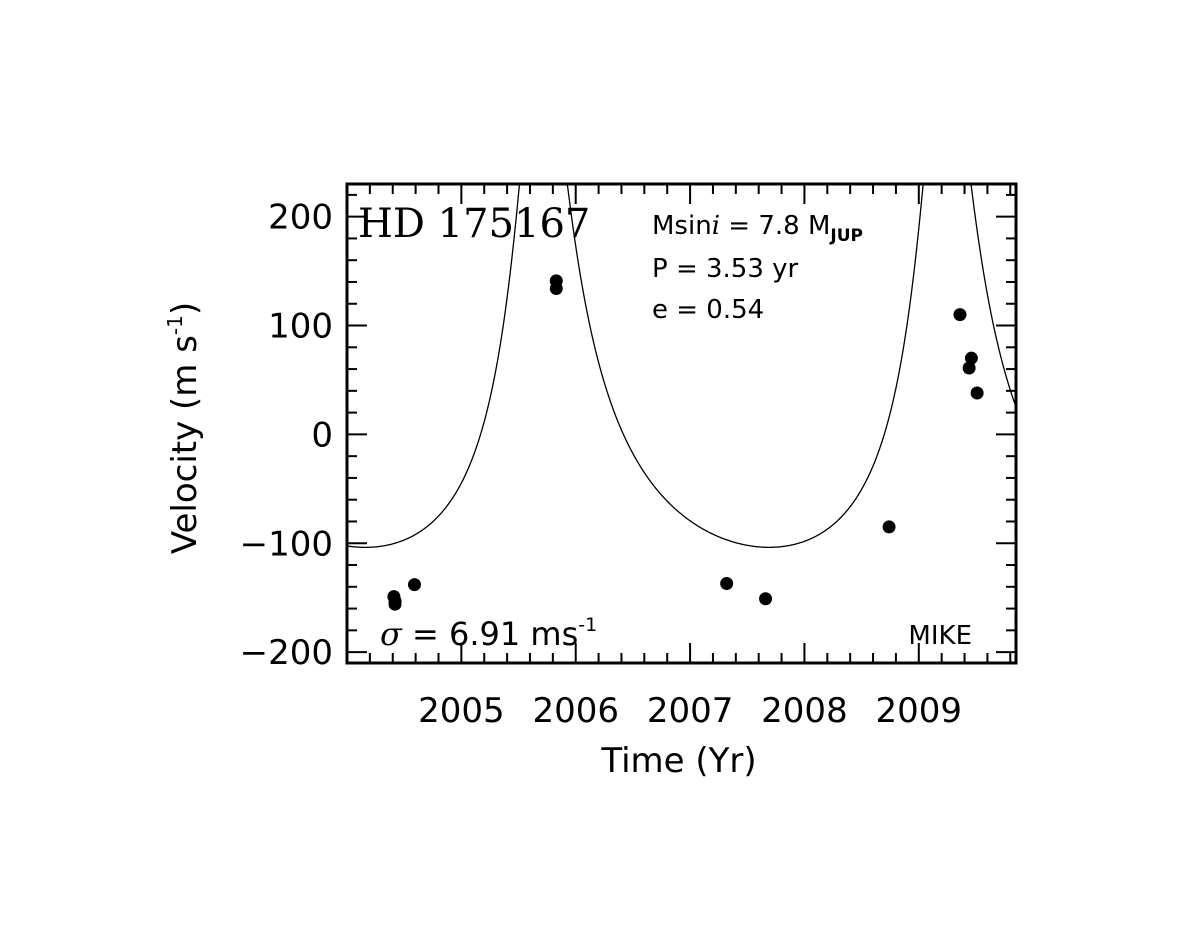 This screenshot has height=929, width=1196. Describe the element at coordinates (775, 226) in the screenshot. I see `msini-mid: = 7.8 M` at that location.